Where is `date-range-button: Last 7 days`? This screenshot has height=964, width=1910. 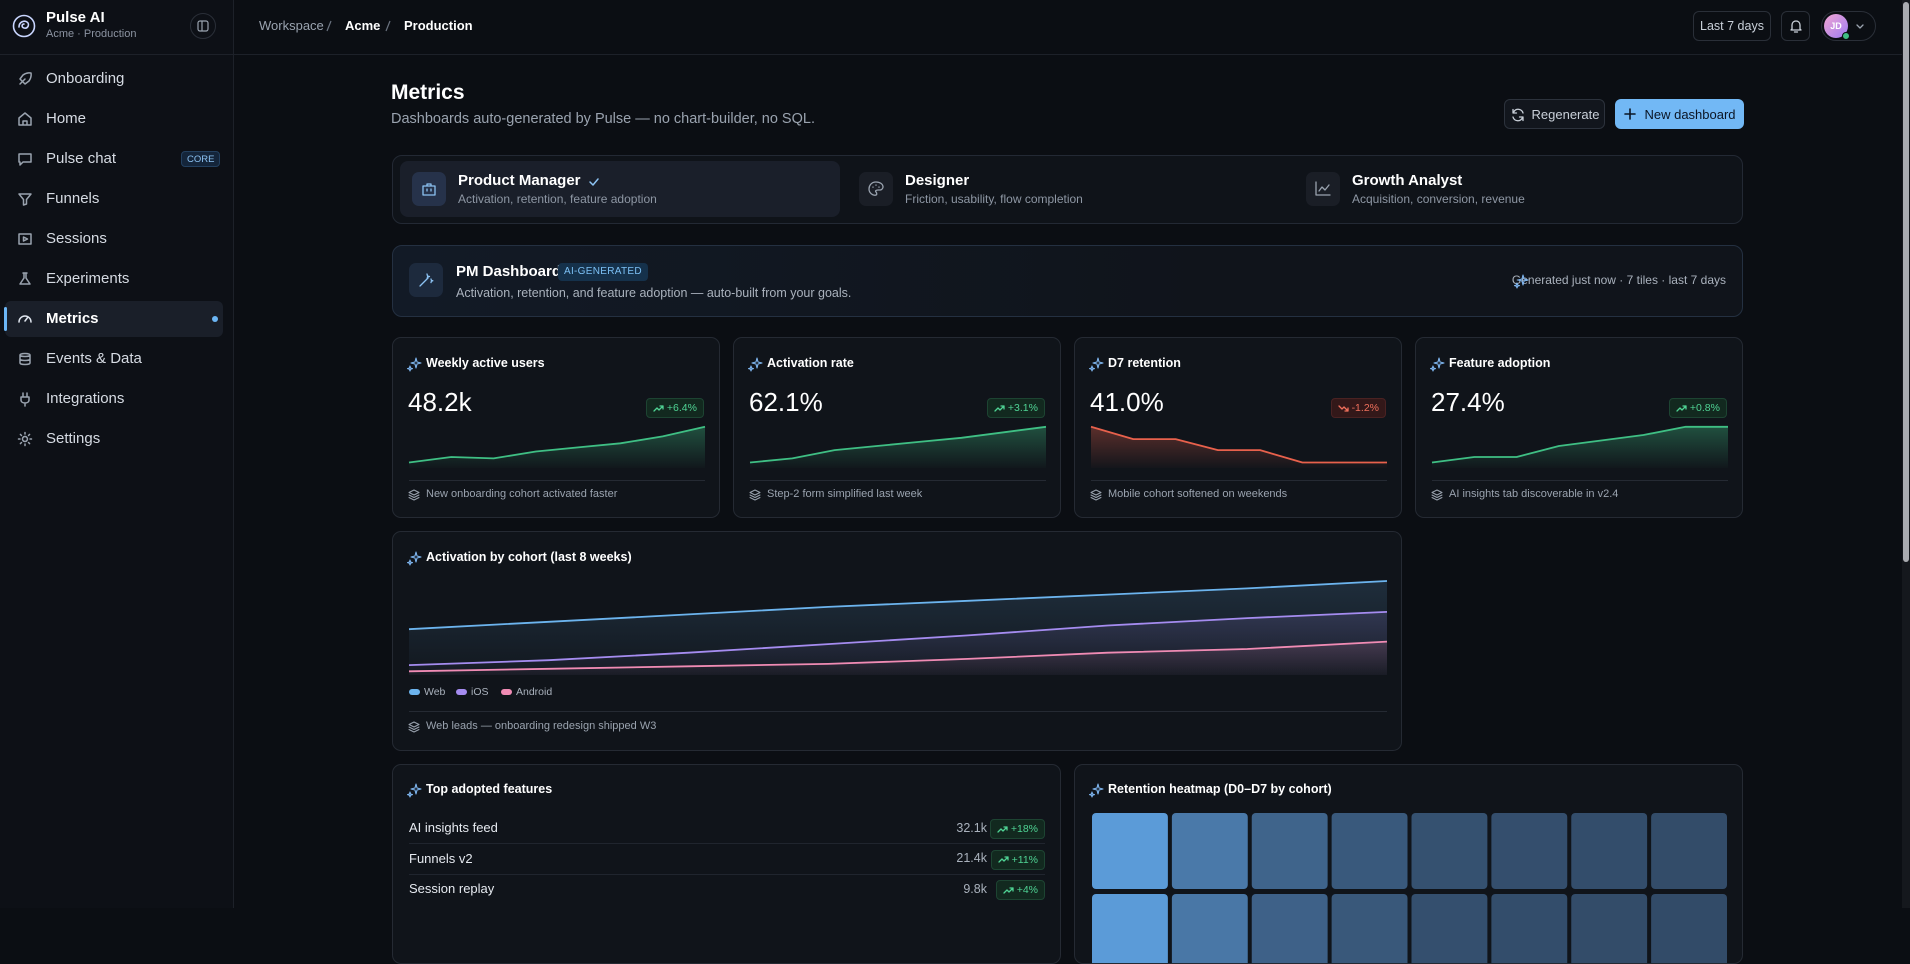
date-range-button: Last 7 days is located at coordinates (1732, 26).